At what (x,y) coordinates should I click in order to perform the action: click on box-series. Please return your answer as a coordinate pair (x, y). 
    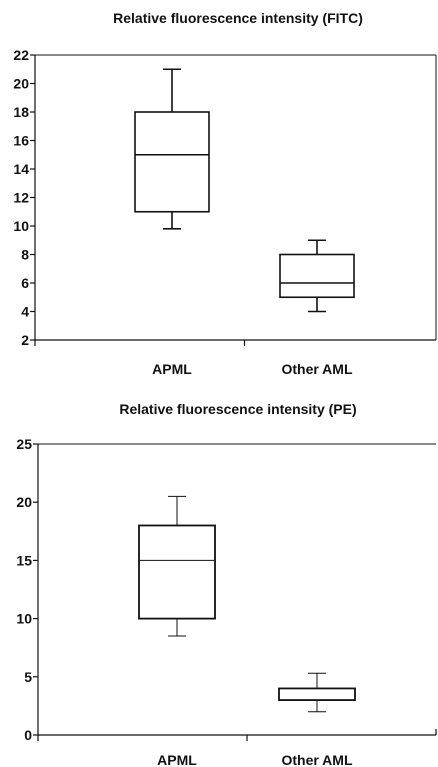
    Looking at the image, I should click on (247, 604).